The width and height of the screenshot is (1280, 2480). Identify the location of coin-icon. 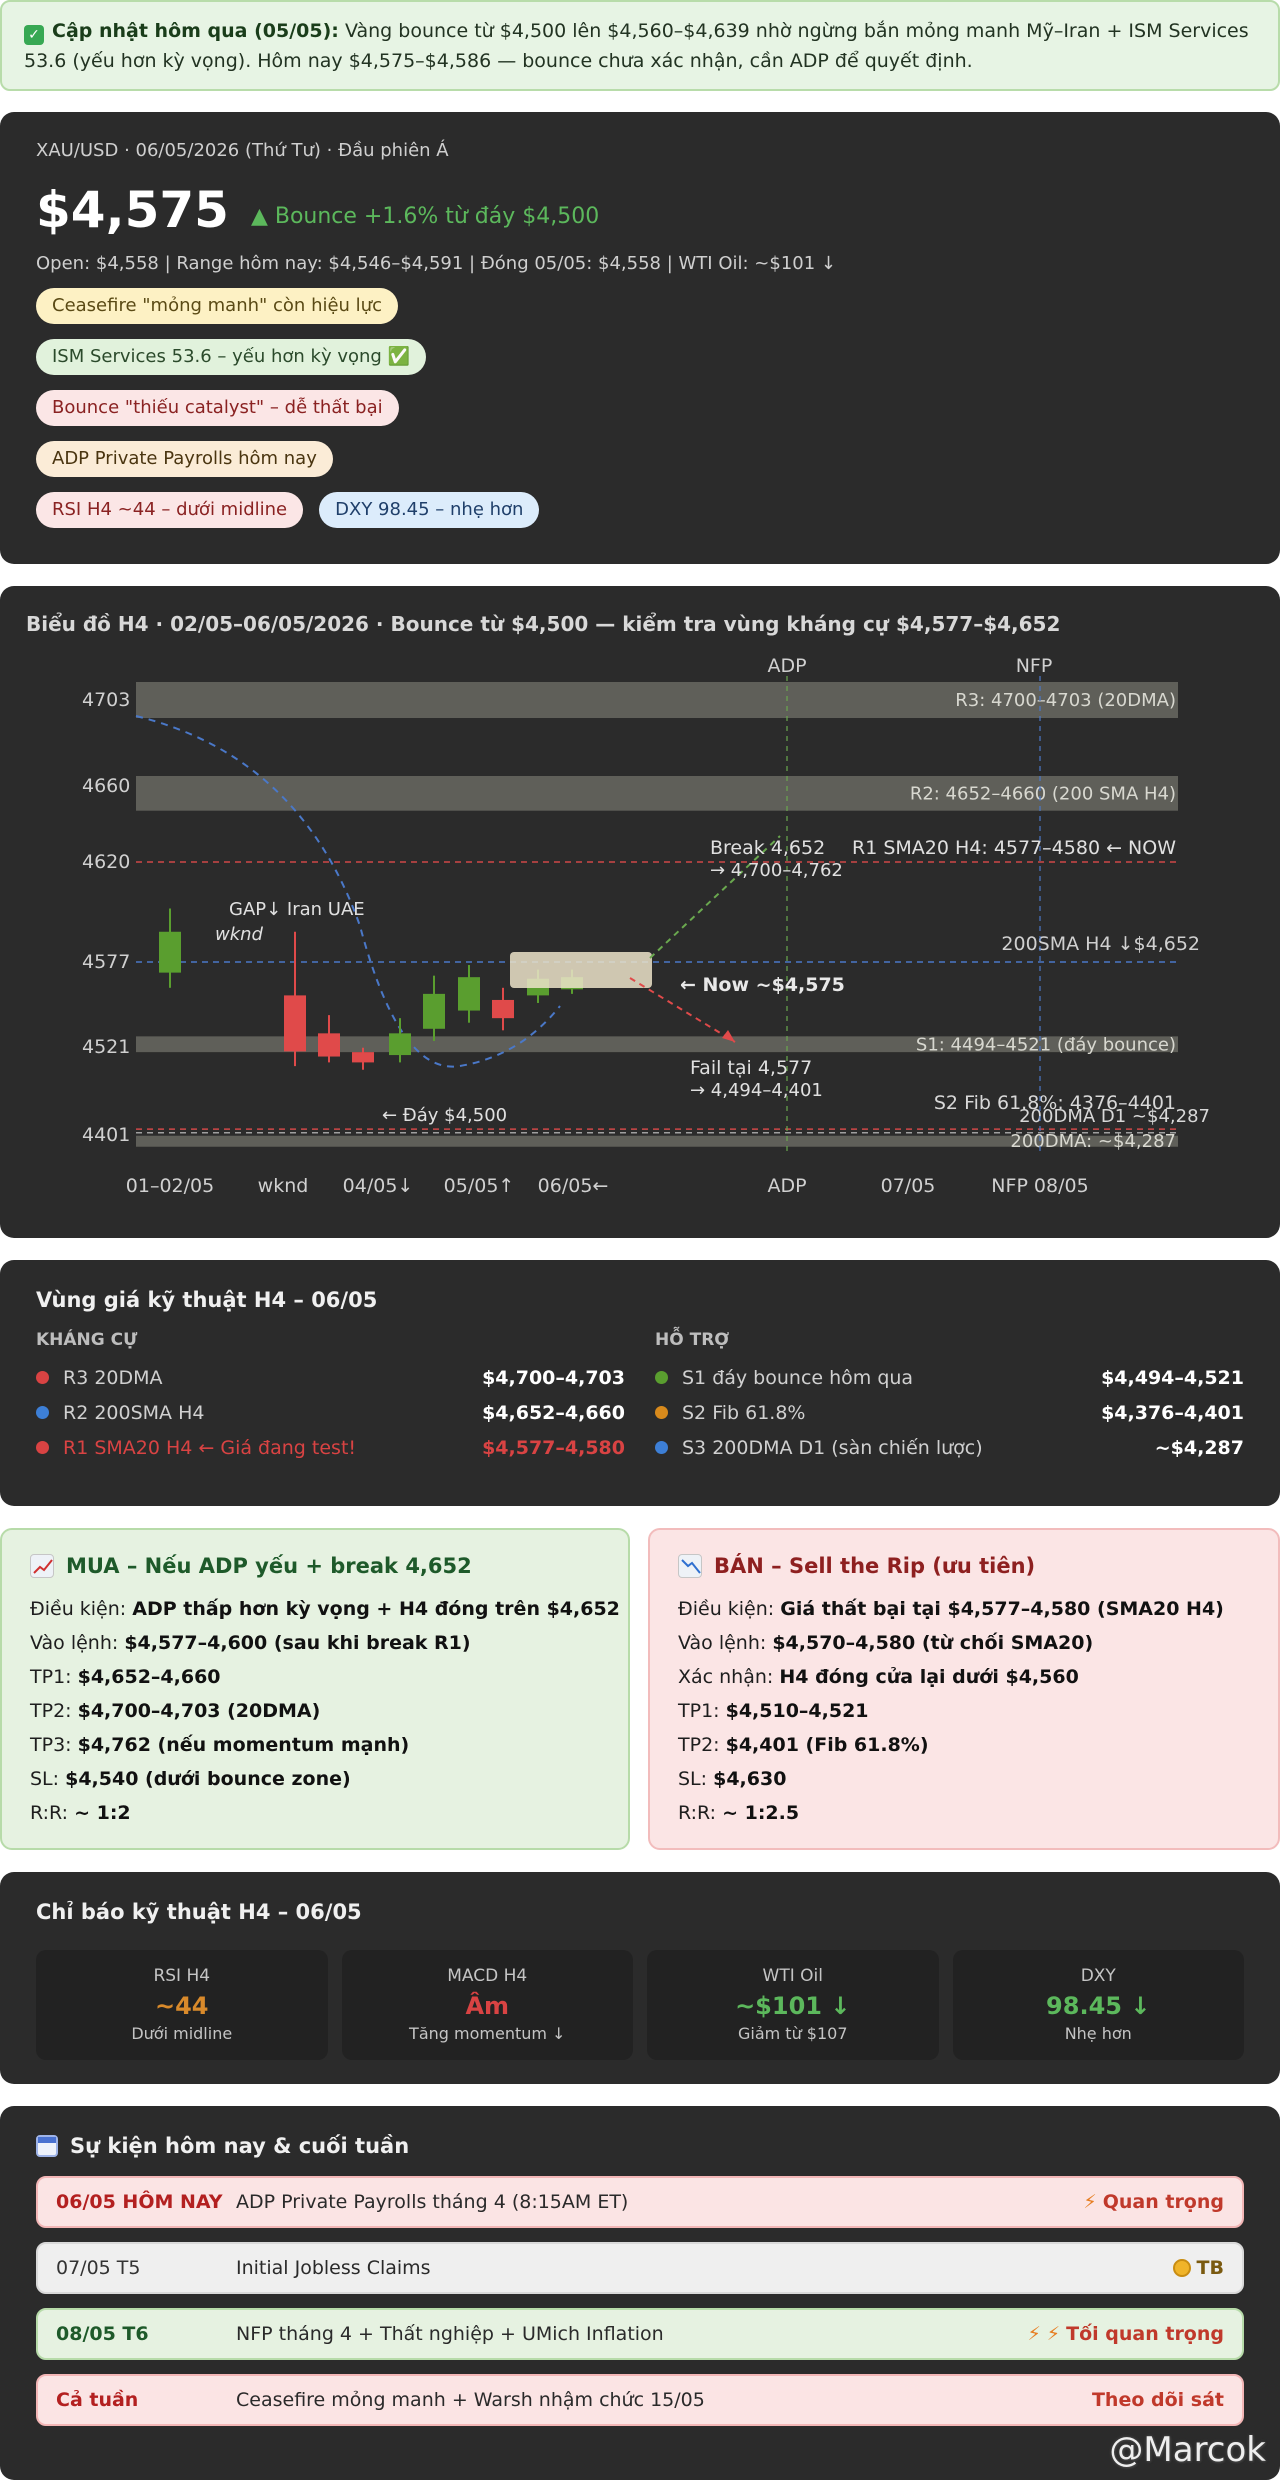
(1181, 2268).